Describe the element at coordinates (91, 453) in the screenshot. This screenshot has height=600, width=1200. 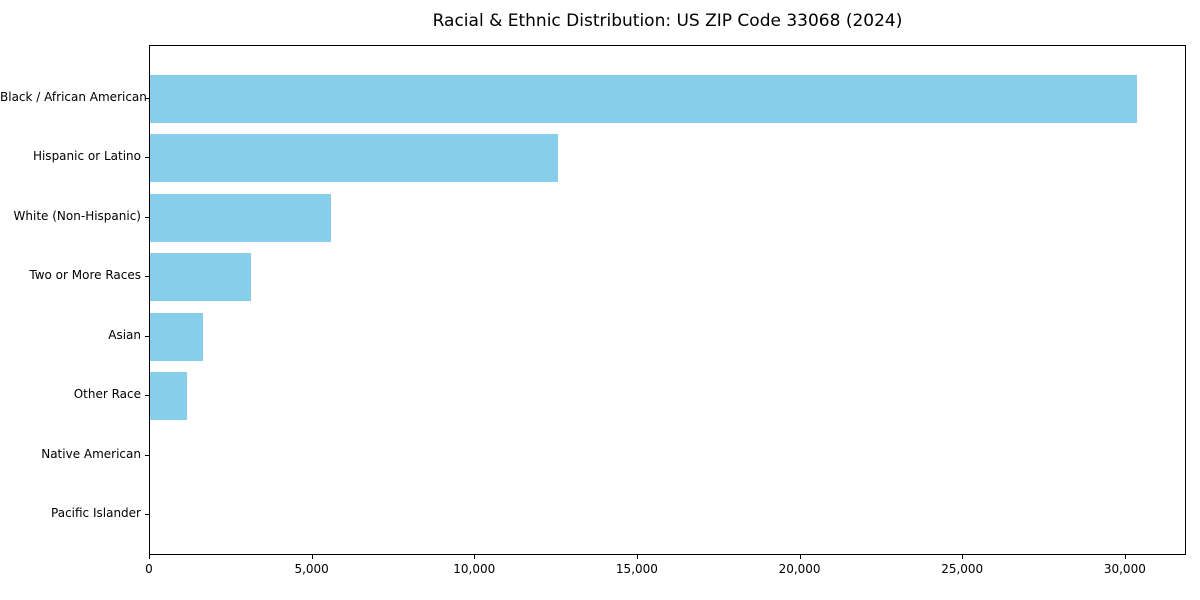
I see `y-tick-label-native-american: Native American` at that location.